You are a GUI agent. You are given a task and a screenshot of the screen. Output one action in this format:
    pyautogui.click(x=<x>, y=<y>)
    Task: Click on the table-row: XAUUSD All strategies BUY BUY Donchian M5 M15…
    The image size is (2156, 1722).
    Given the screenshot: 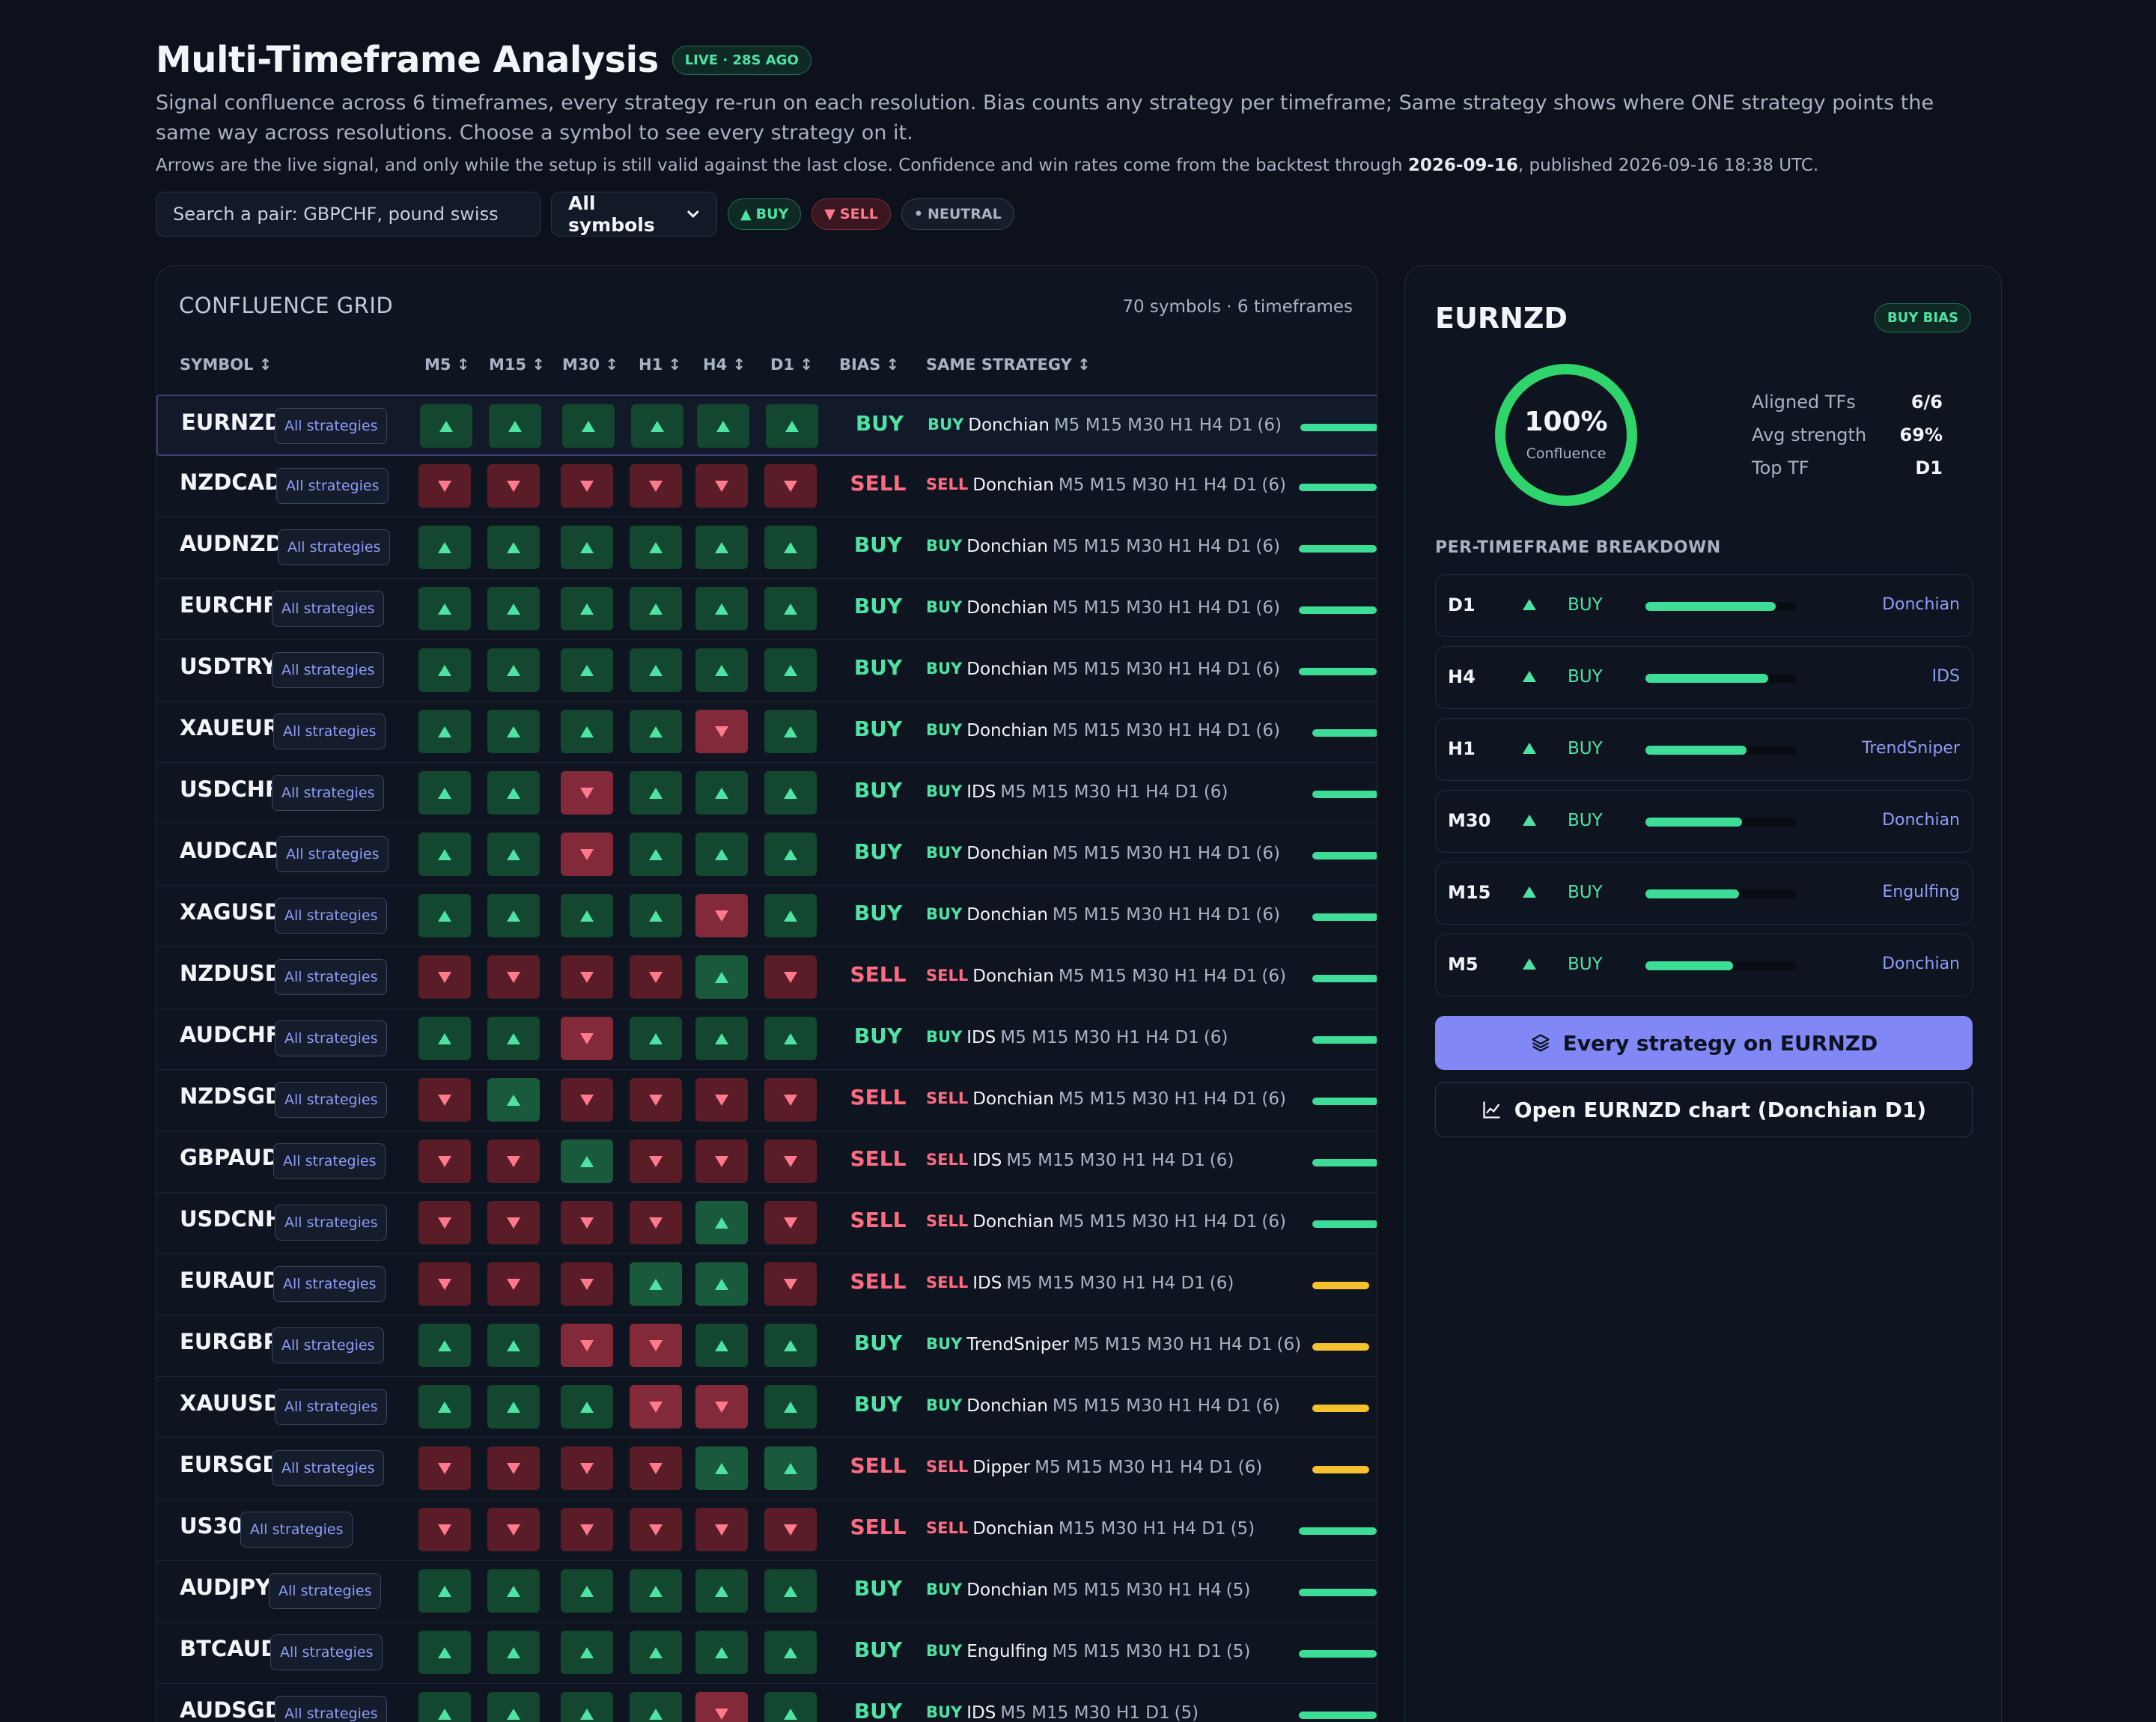 What is the action you would take?
    pyautogui.click(x=766, y=1407)
    